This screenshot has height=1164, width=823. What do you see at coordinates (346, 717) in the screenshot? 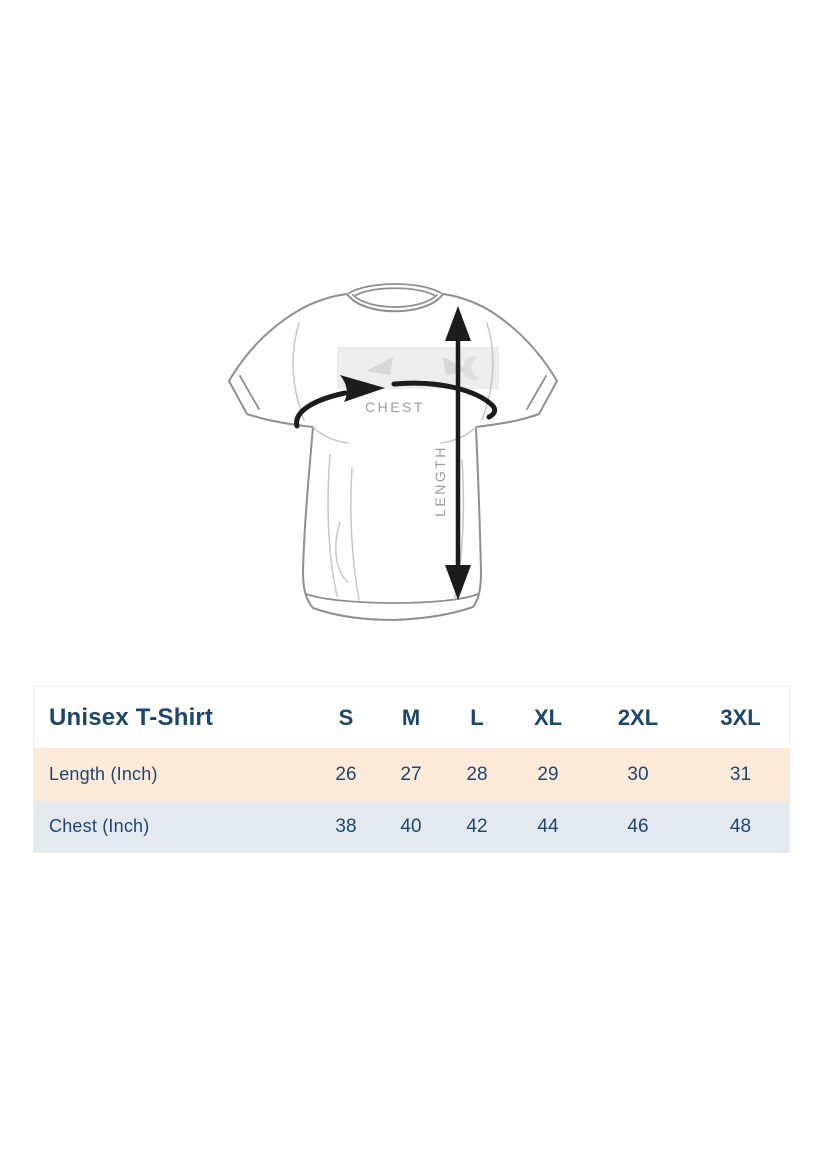
I see `size-header-s: S` at bounding box center [346, 717].